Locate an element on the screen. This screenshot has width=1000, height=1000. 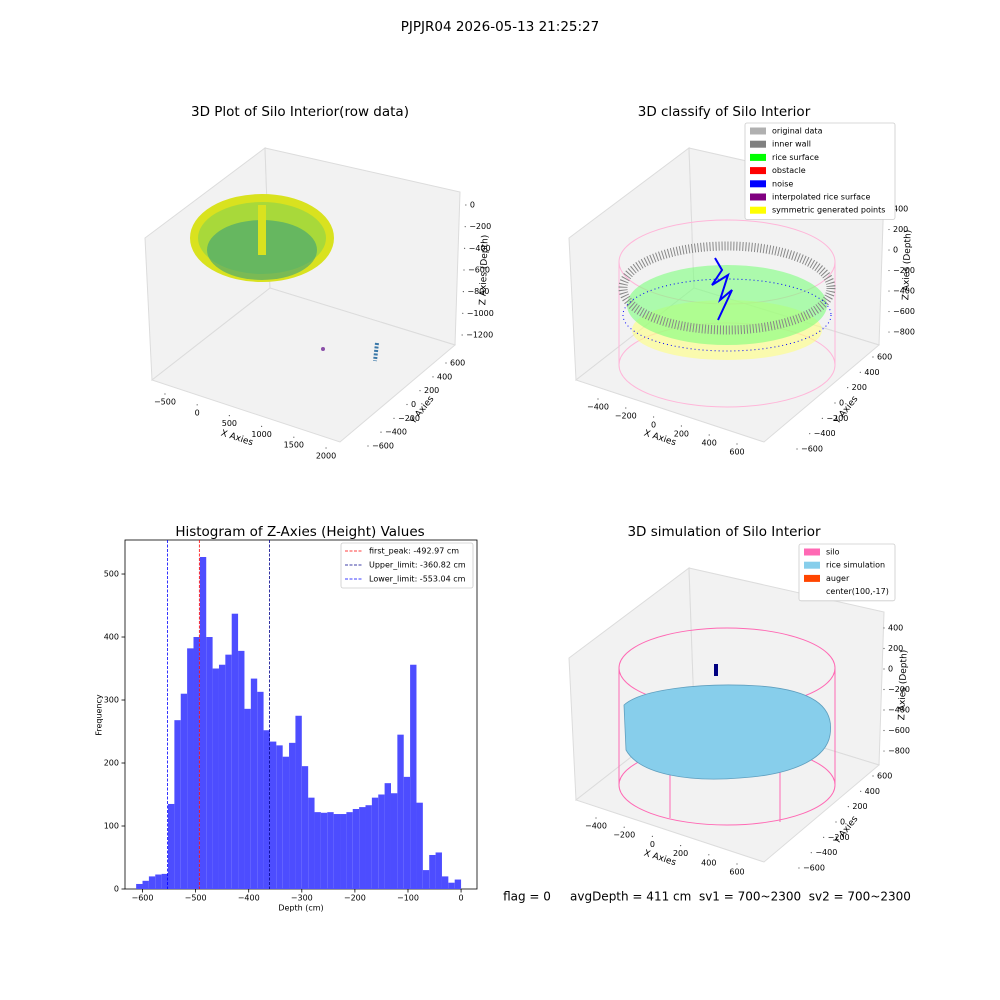
z-tick-label: −1200 is located at coordinates (479, 334).